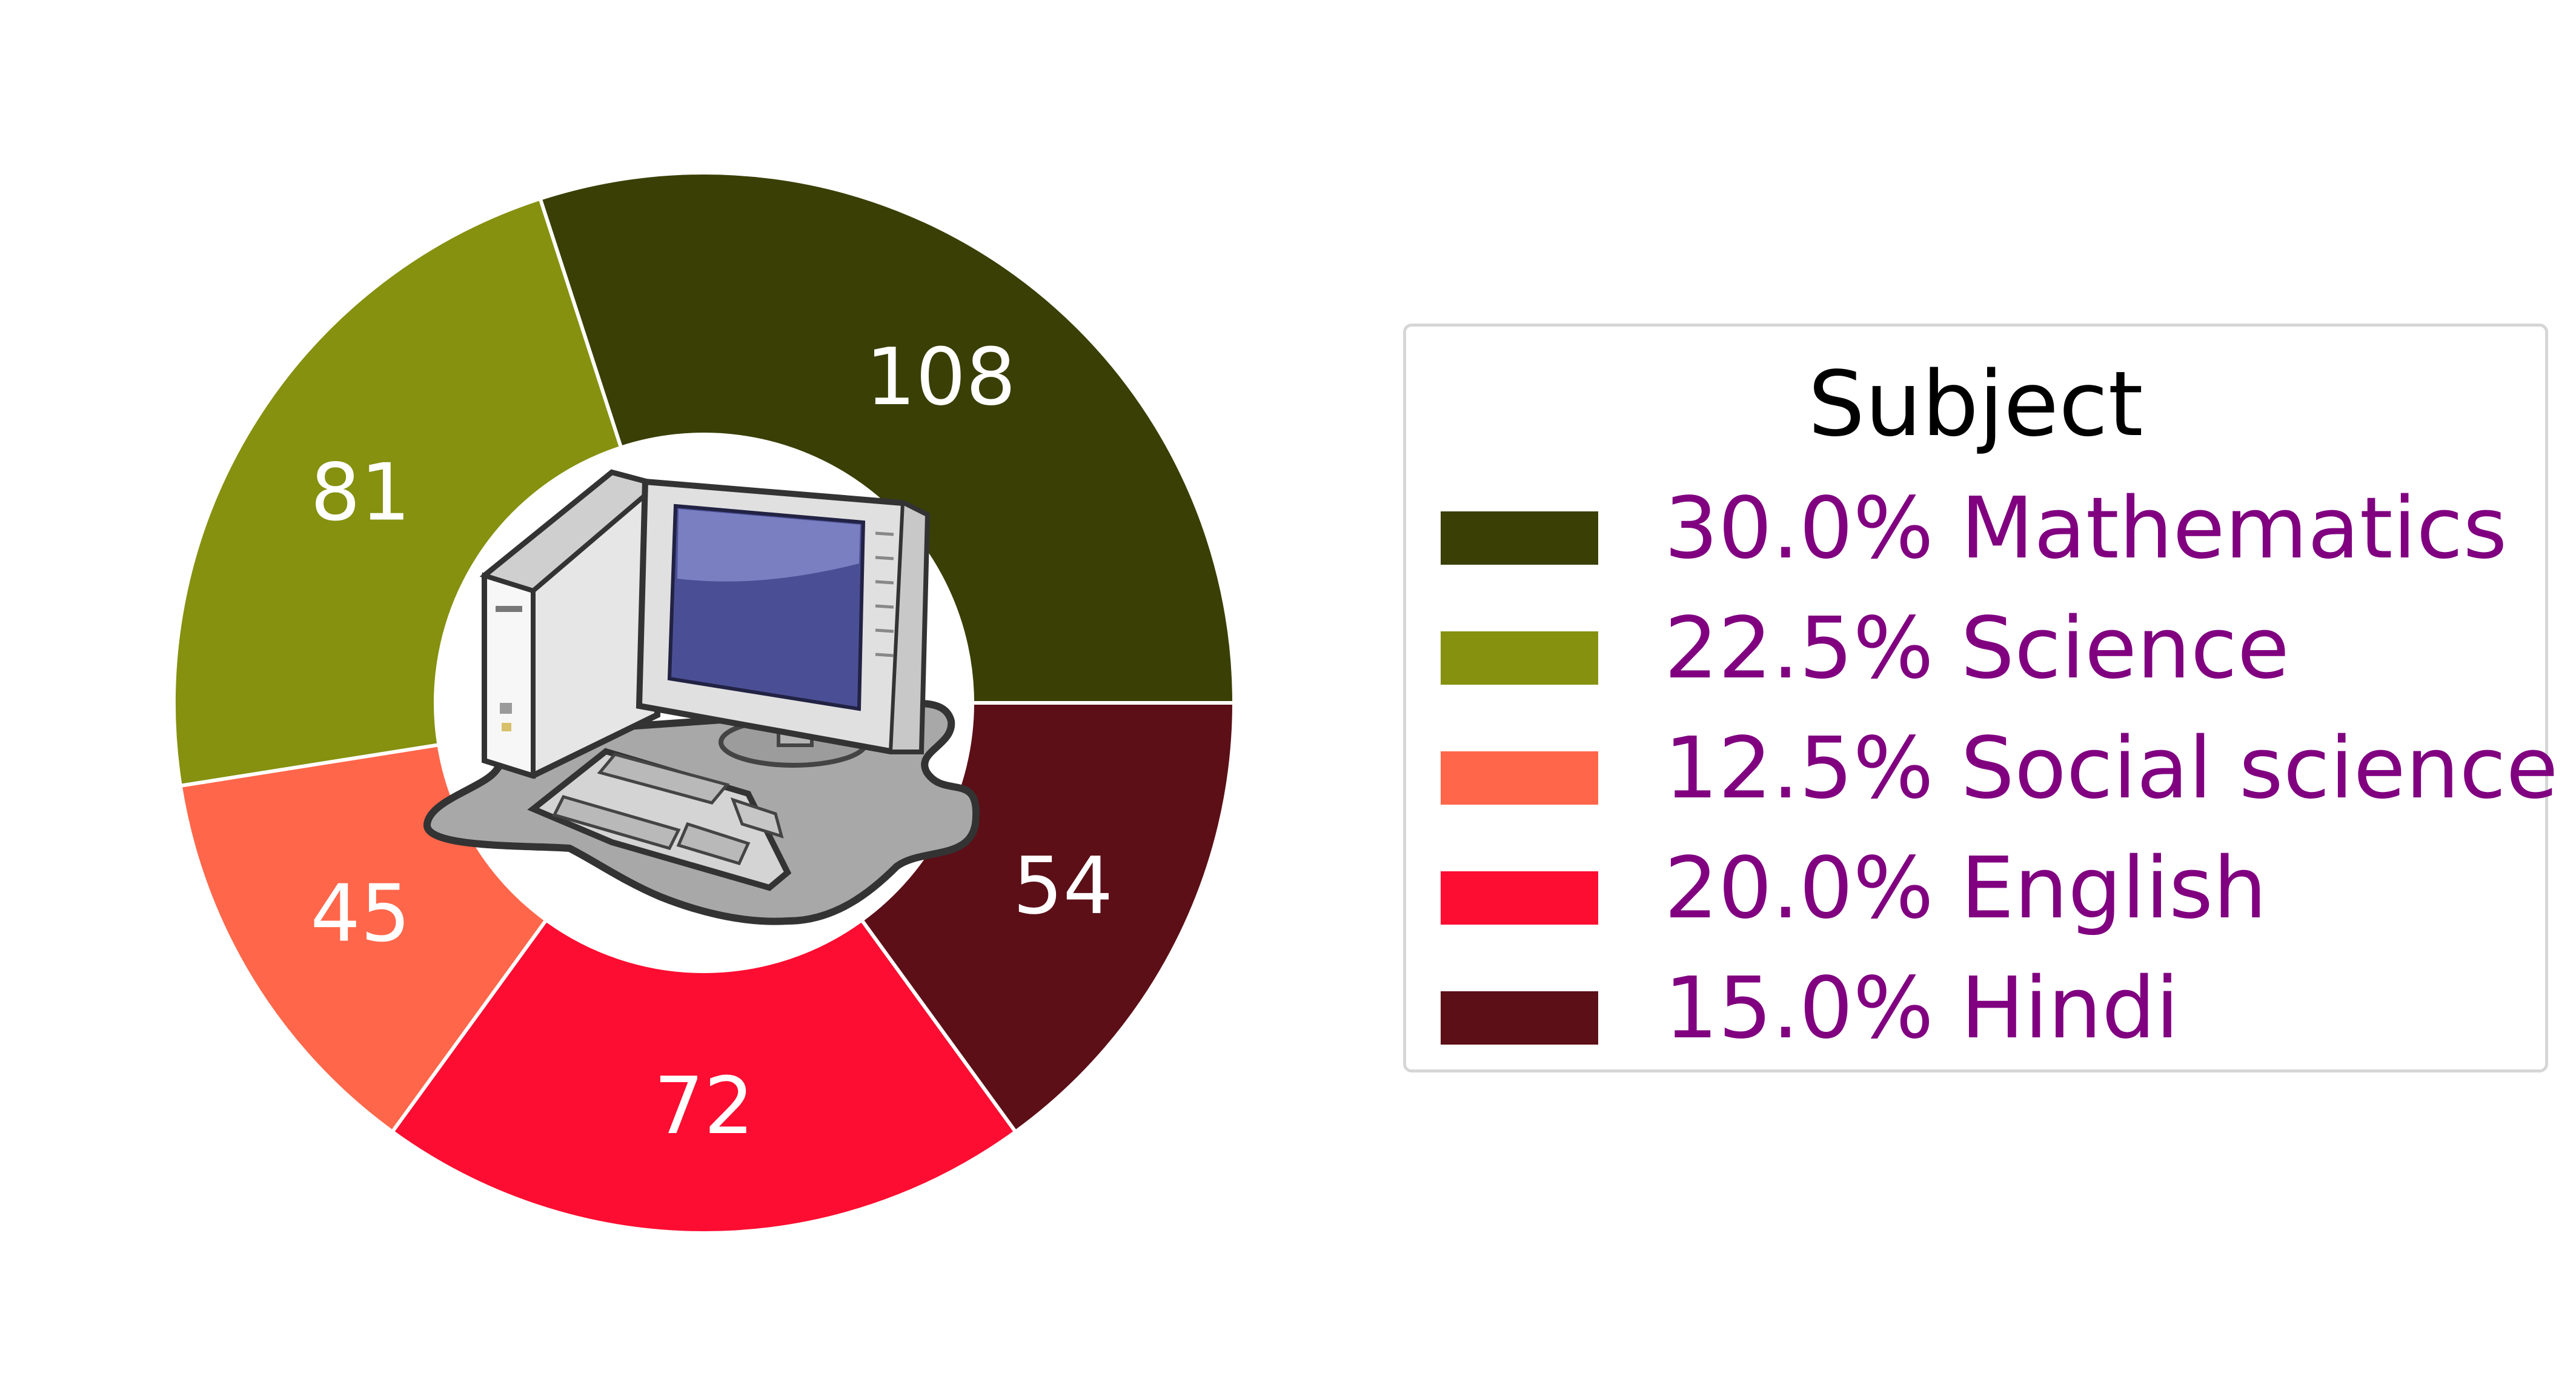 Image resolution: width=2576 pixels, height=1393 pixels. I want to click on legend-label: 22.5% Science, so click(1976, 649).